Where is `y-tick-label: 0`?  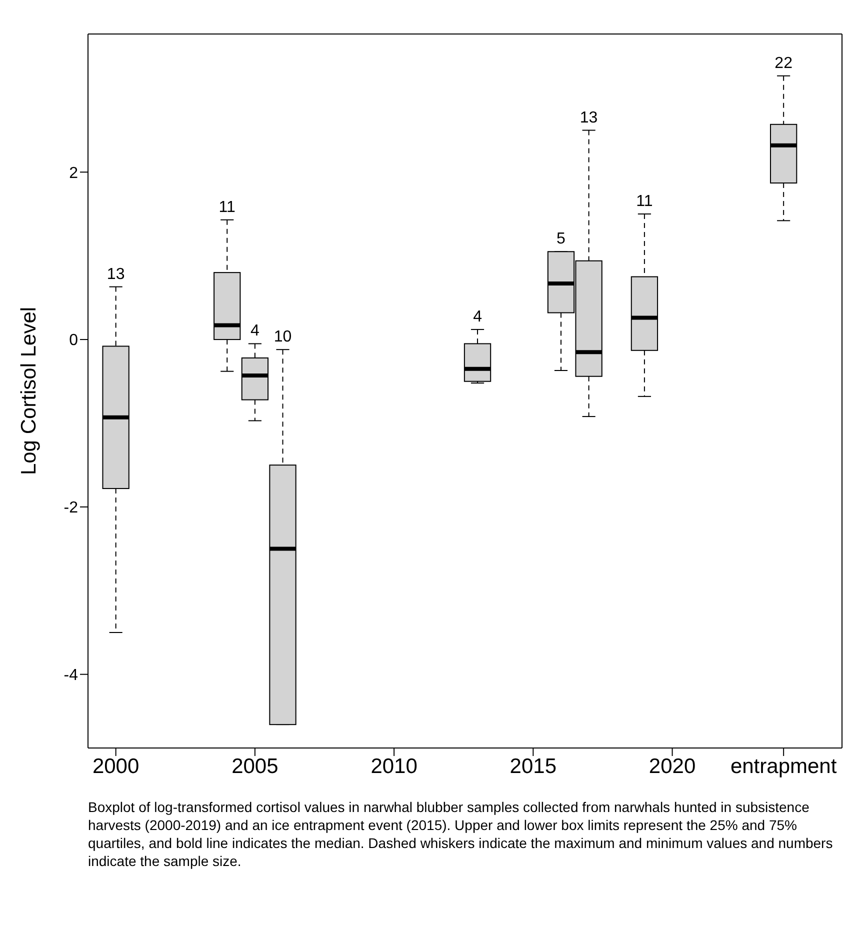 y-tick-label: 0 is located at coordinates (73, 341).